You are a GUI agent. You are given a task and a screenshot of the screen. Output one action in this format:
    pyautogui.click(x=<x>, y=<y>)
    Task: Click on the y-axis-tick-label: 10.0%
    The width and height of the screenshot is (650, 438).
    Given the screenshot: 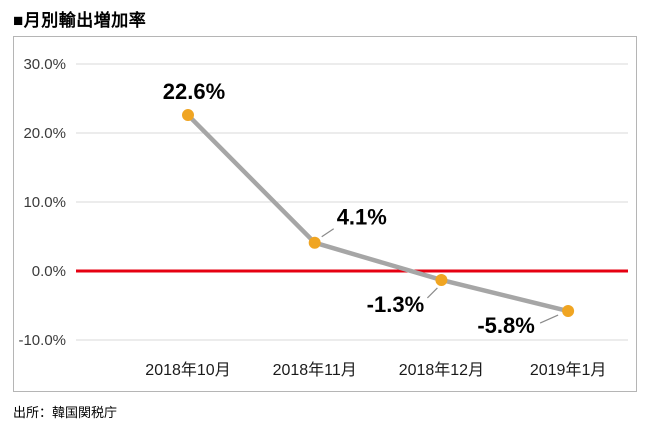 What is the action you would take?
    pyautogui.click(x=44, y=202)
    